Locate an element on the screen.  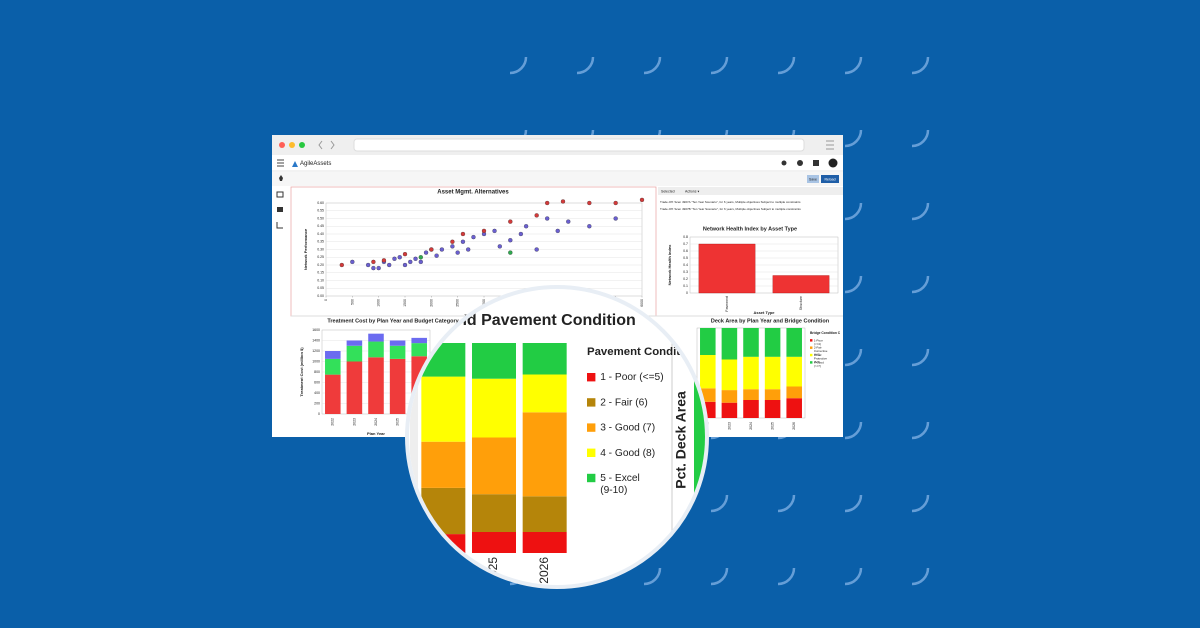
y-tick-label: 0.1 is located at coordinates (685, 286).